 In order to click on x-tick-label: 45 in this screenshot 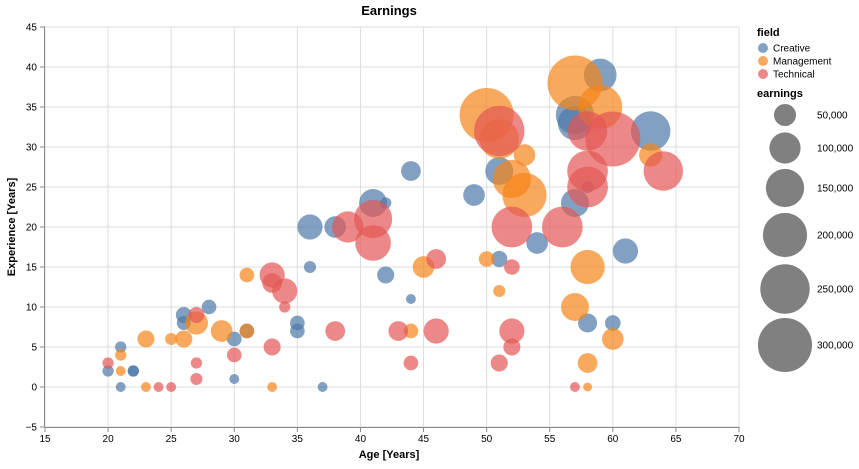, I will do `click(424, 439)`.